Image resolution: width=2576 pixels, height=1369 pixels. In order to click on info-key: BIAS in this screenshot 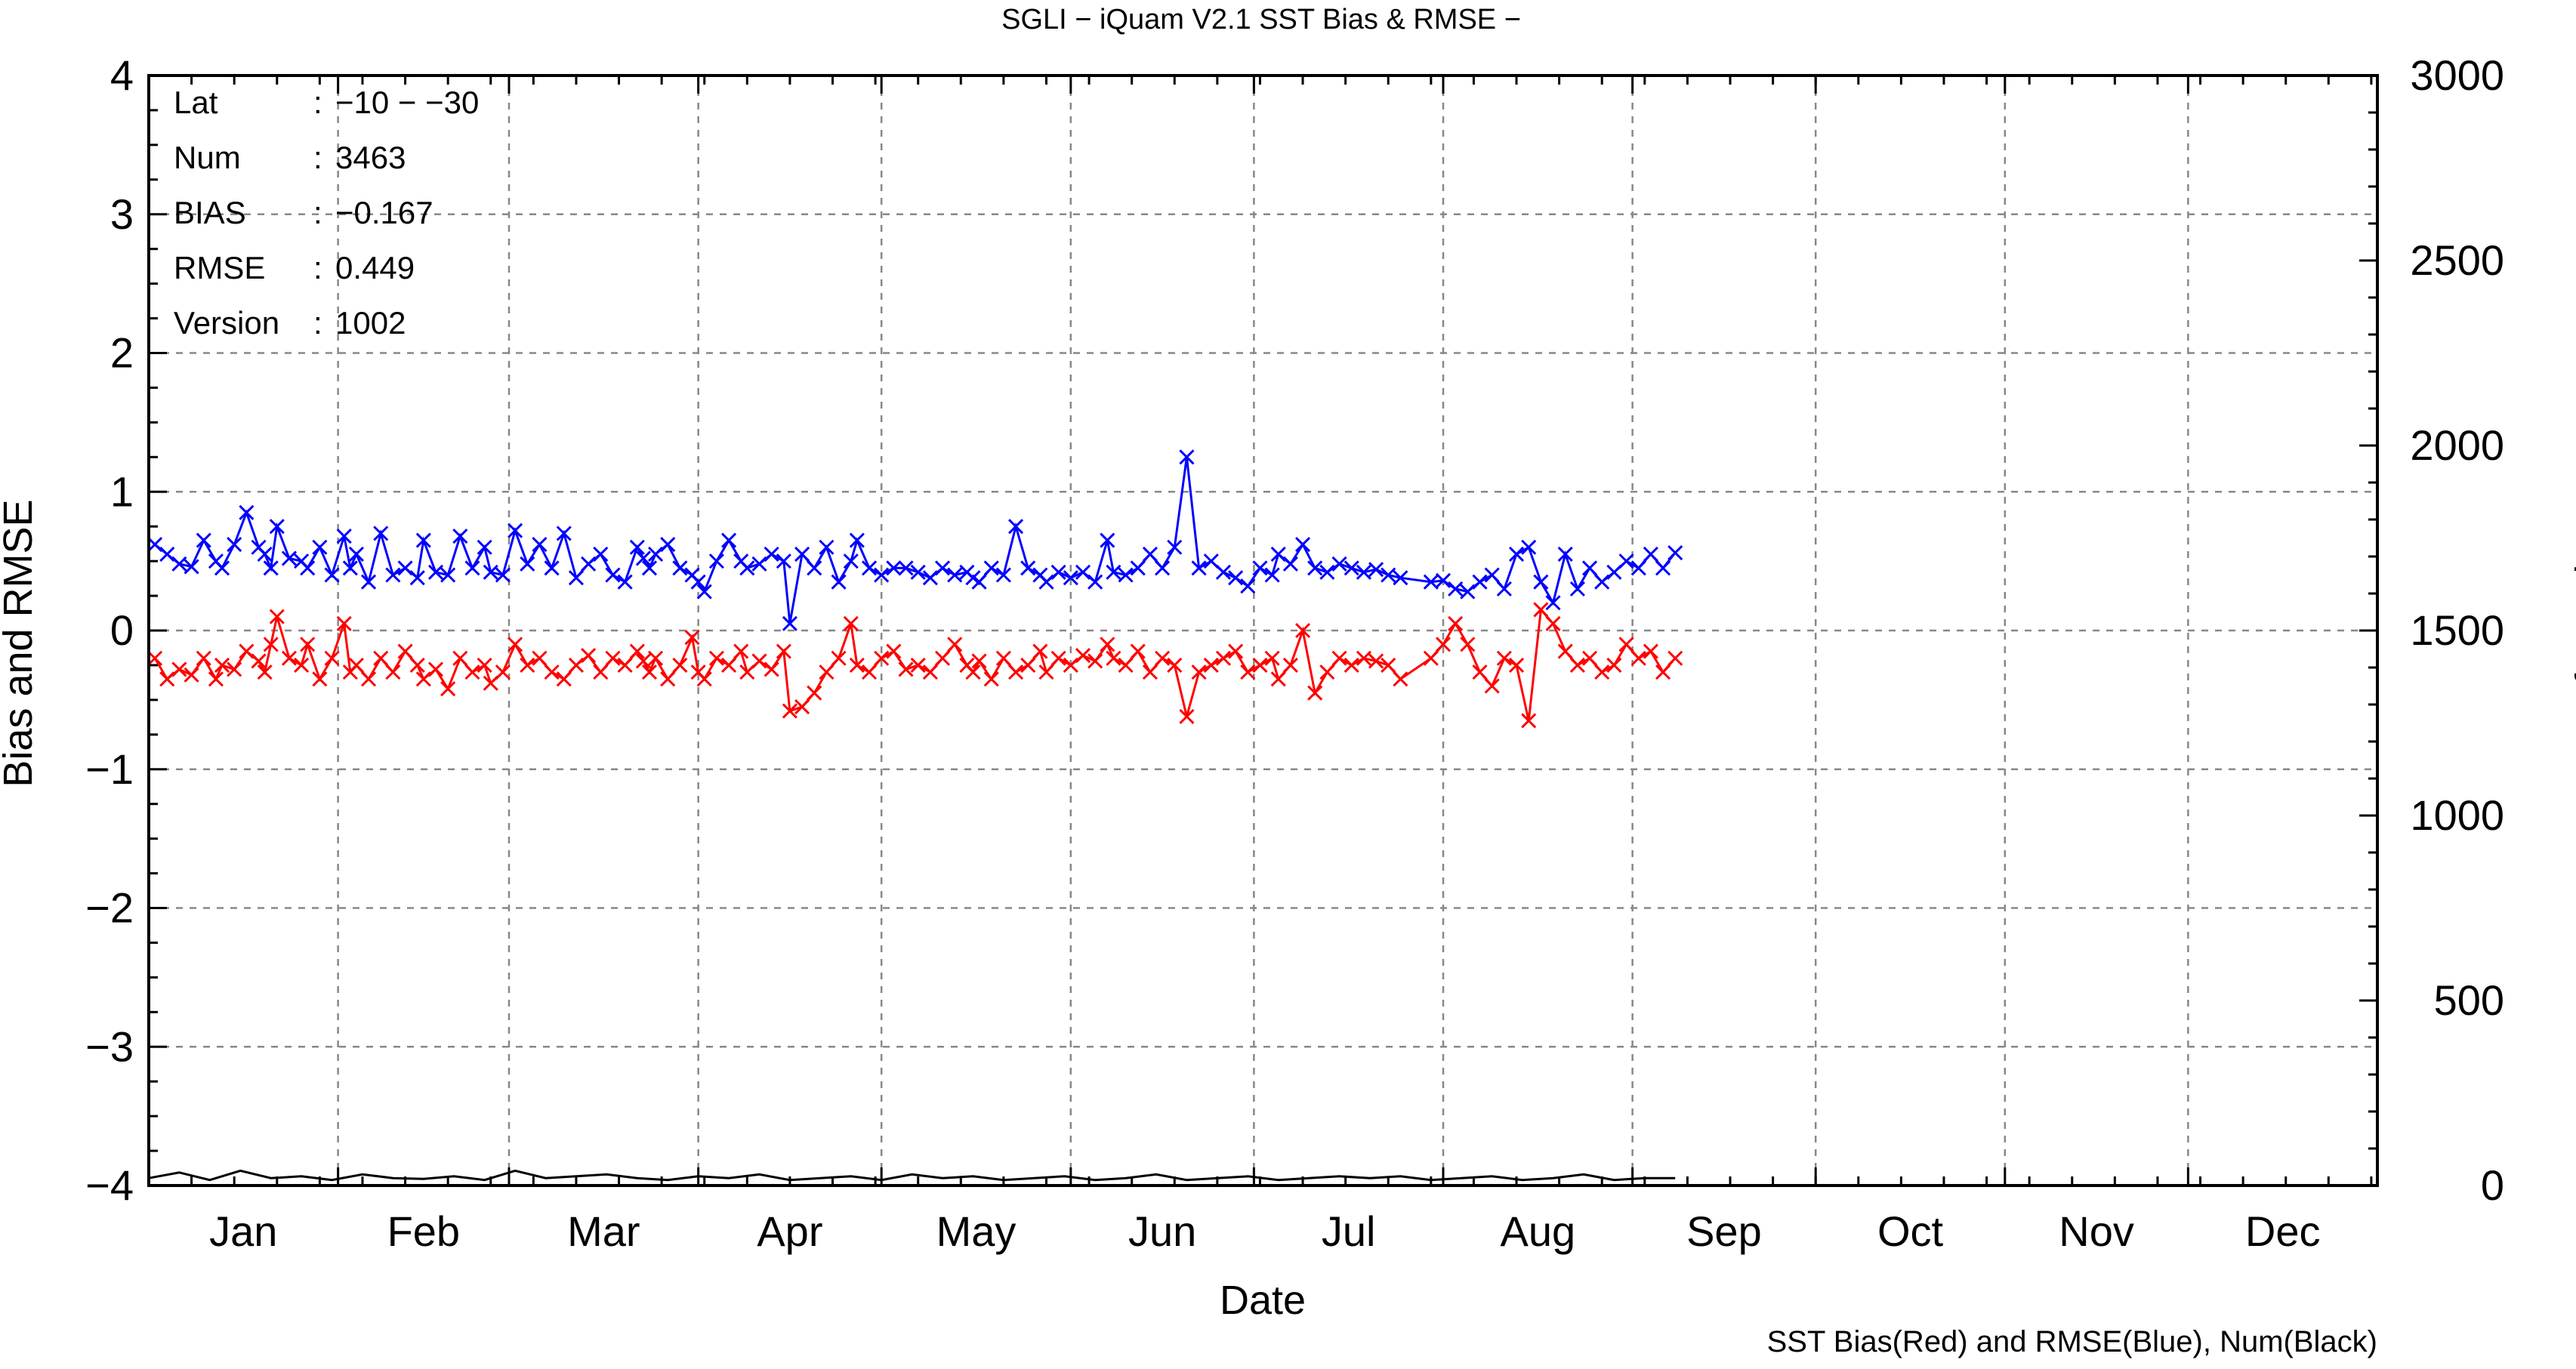, I will do `click(210, 212)`.